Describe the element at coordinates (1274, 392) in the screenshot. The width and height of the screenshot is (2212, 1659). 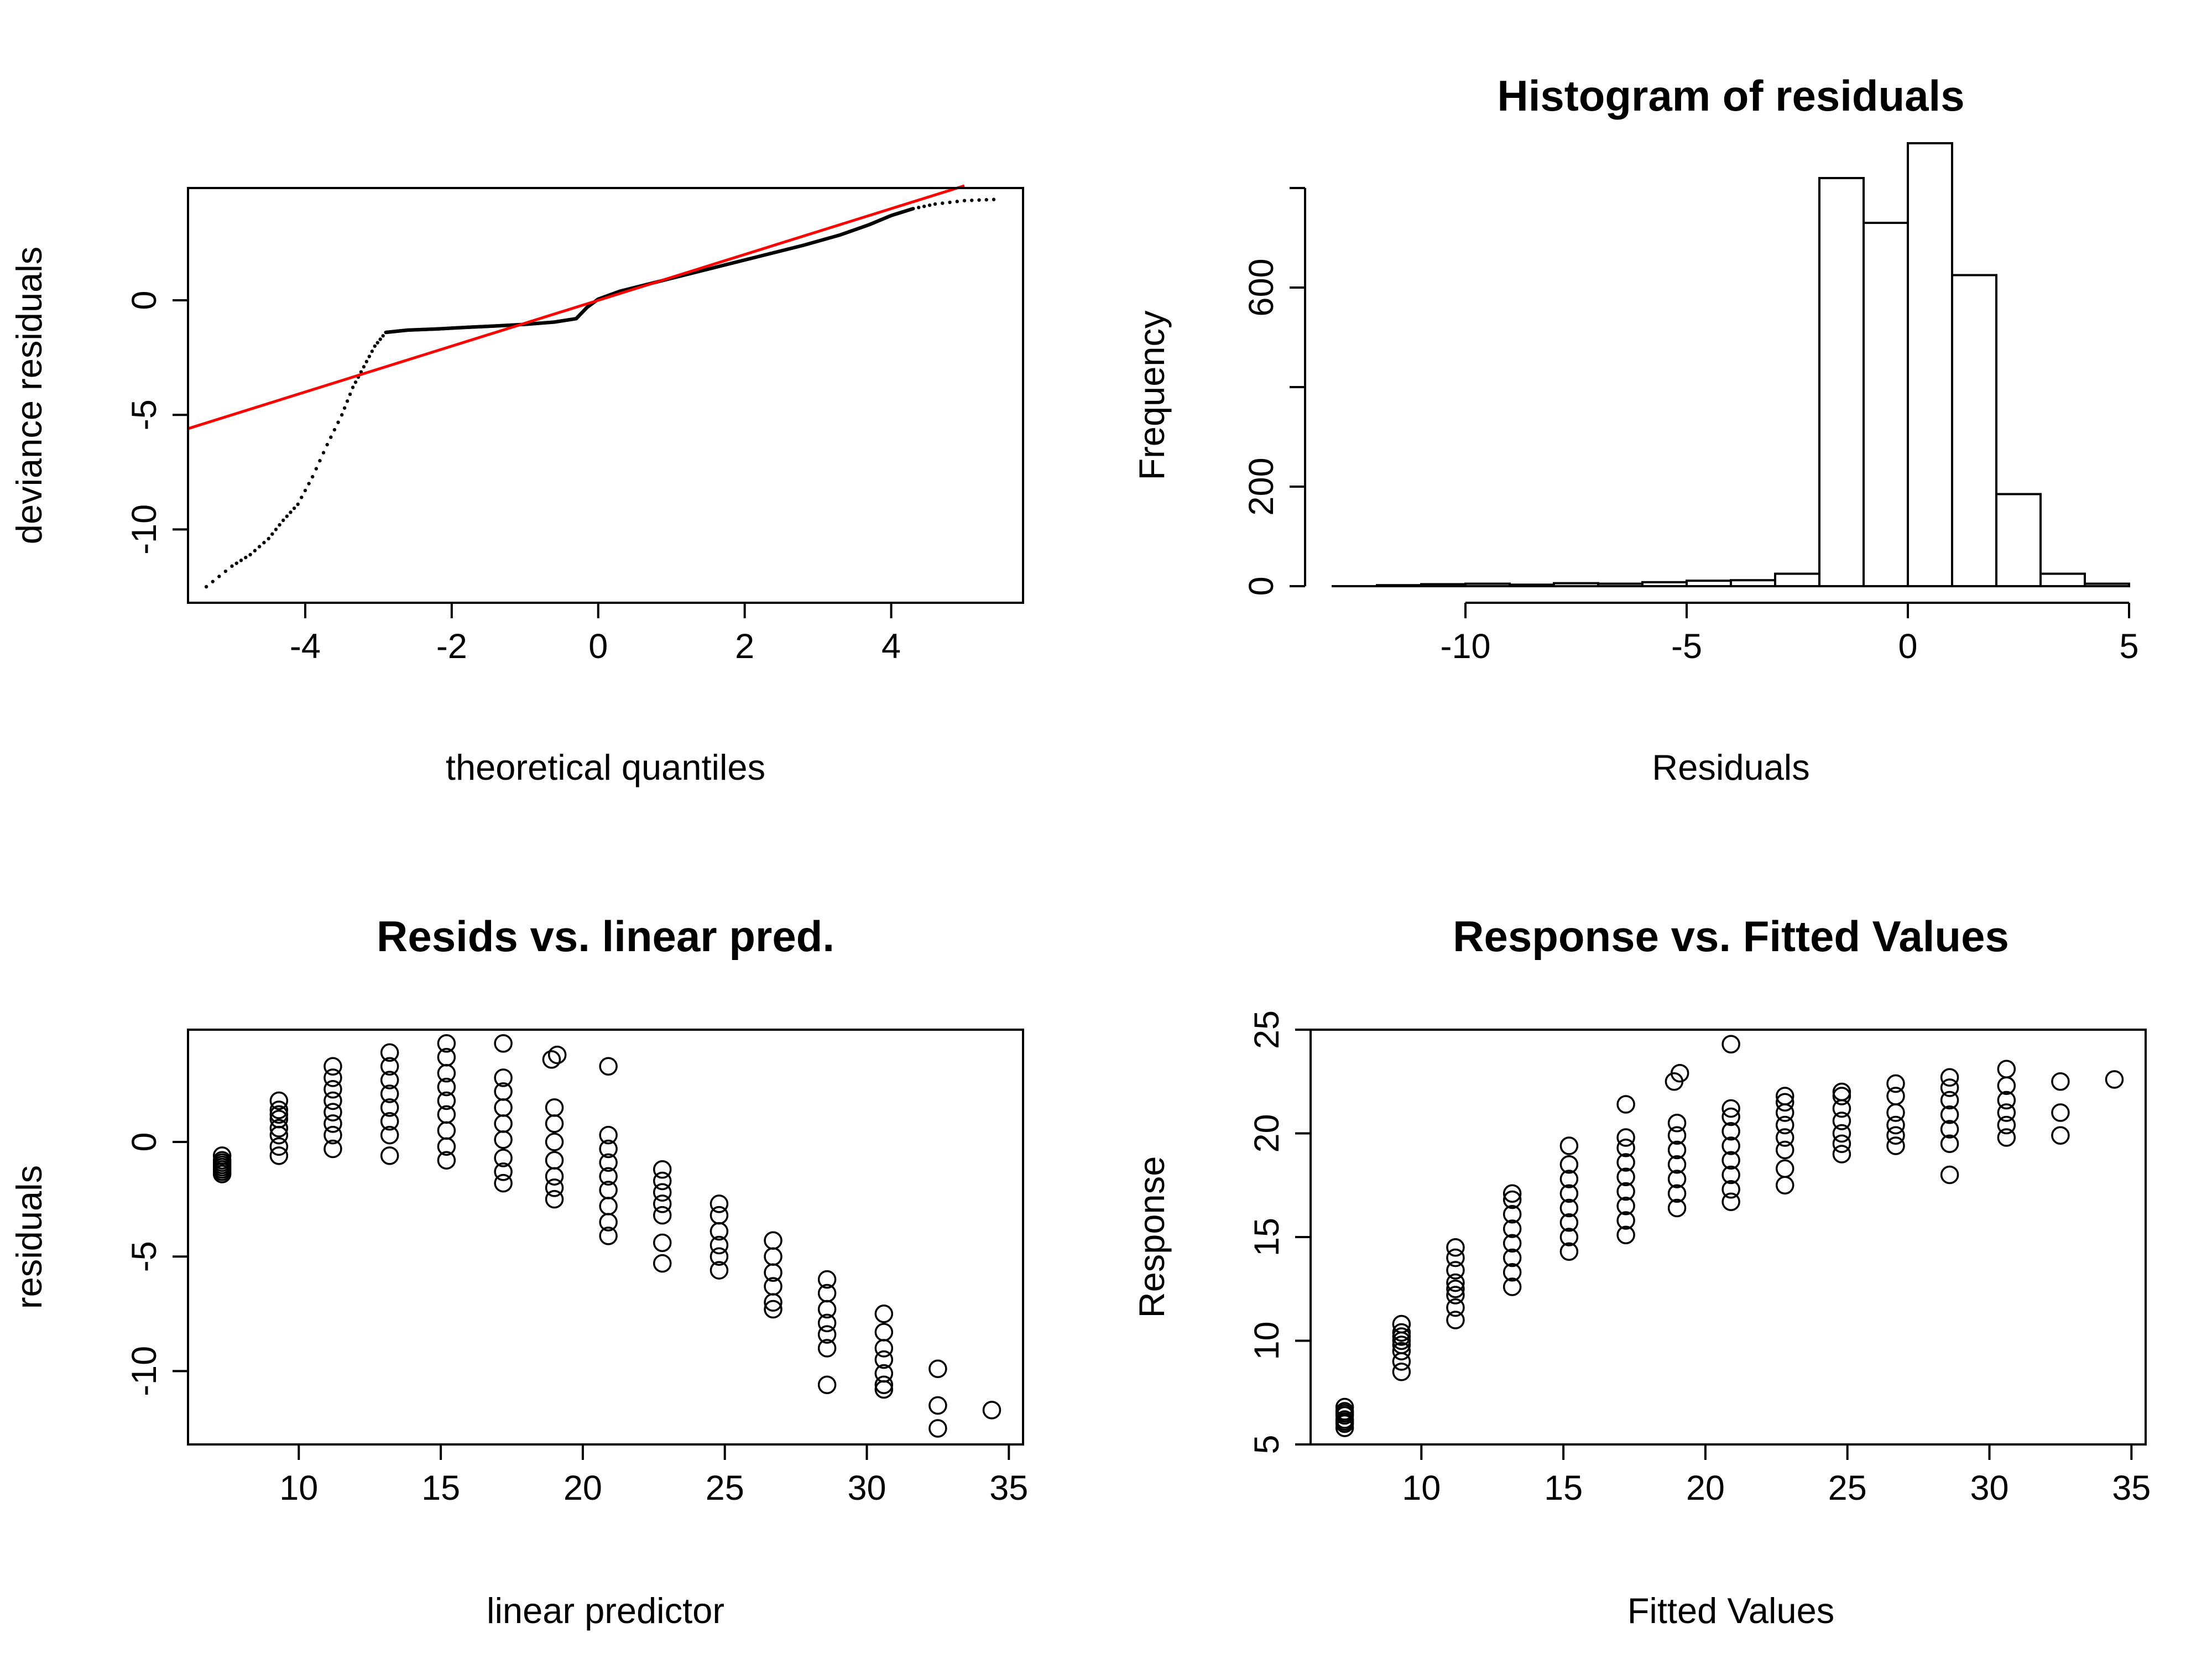
I see `histogram-y-axis: 0 200 600` at that location.